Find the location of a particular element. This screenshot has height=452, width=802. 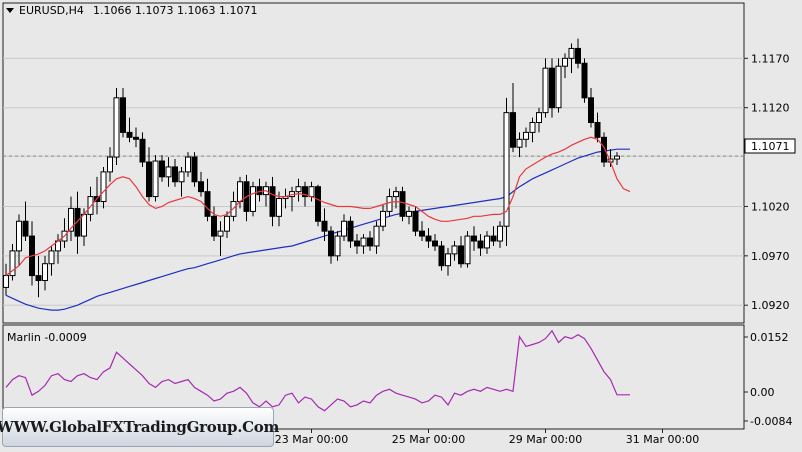

price-axis: 1.1170 1.1120 1.1020 1.0970 1.0920 is located at coordinates (767, 182).